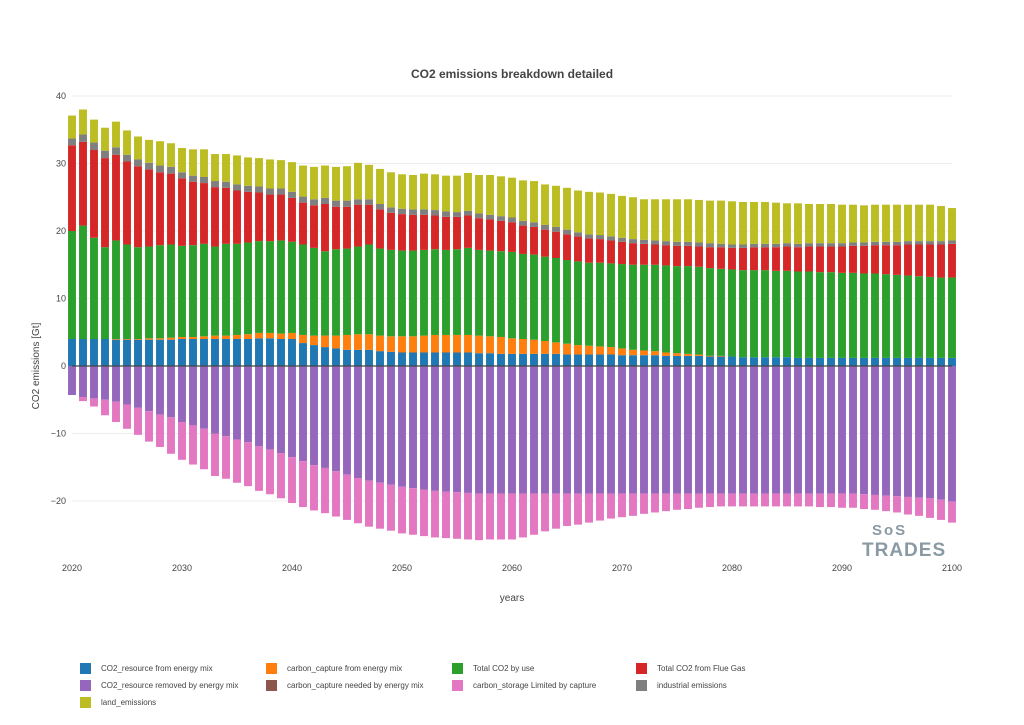  What do you see at coordinates (159, 685) in the screenshot?
I see `legend-item: CO2_resource removed by energy mix` at bounding box center [159, 685].